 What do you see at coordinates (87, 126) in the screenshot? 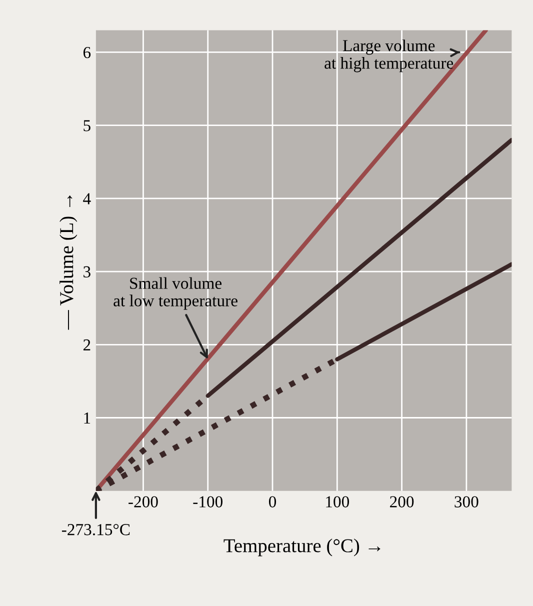
I see `y-tick-label: 5` at bounding box center [87, 126].